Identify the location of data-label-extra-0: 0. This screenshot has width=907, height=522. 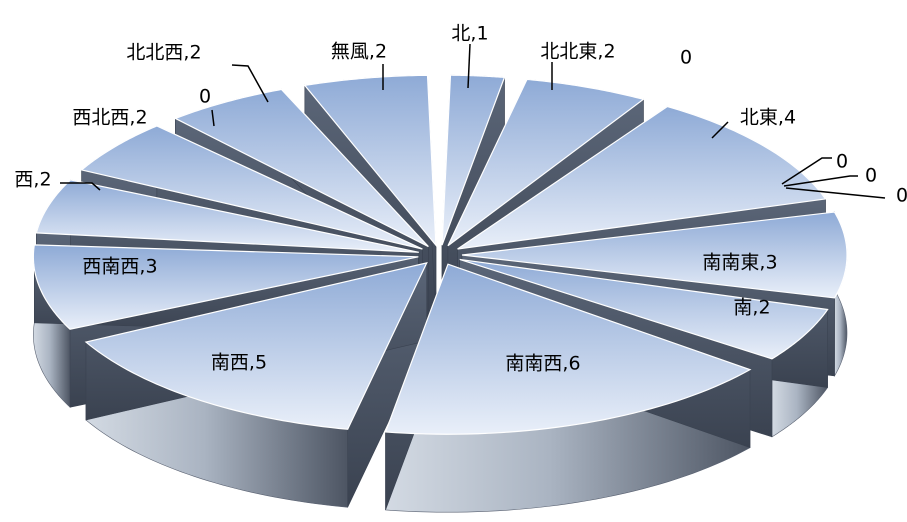
(686, 58).